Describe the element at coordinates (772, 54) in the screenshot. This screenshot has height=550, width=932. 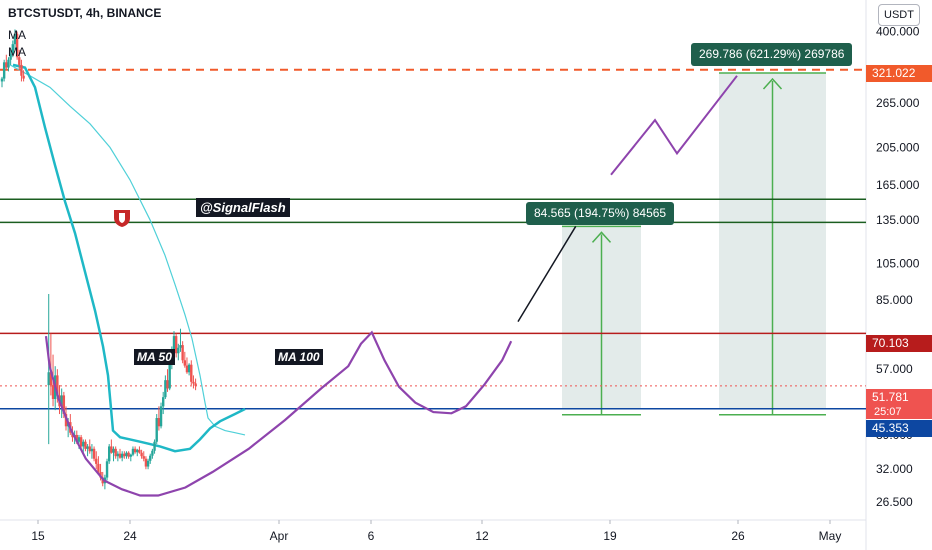
I see `target-2-callout: 269.786 (621.29%) 269786` at that location.